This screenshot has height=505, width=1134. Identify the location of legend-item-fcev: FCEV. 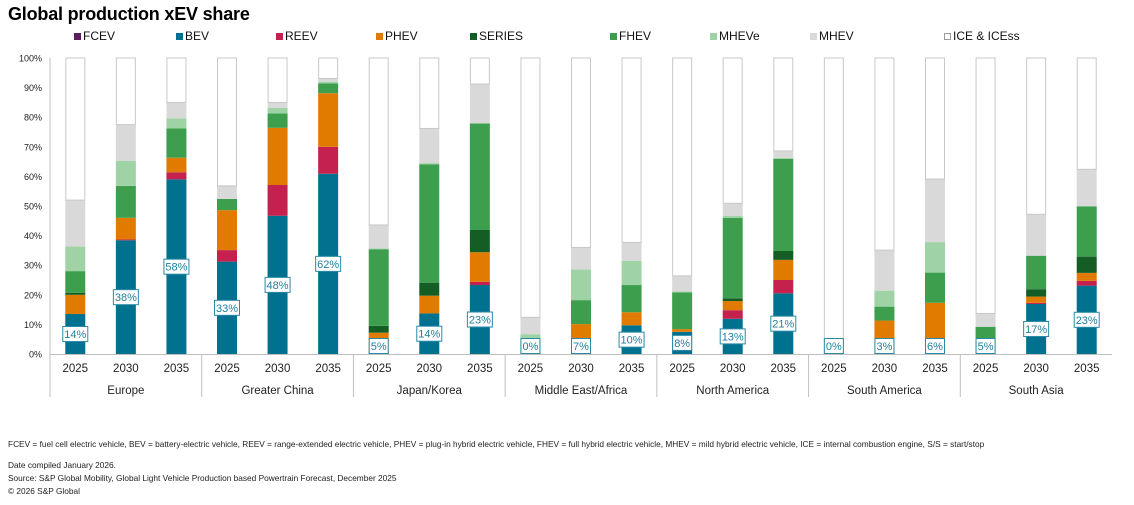
(94, 36).